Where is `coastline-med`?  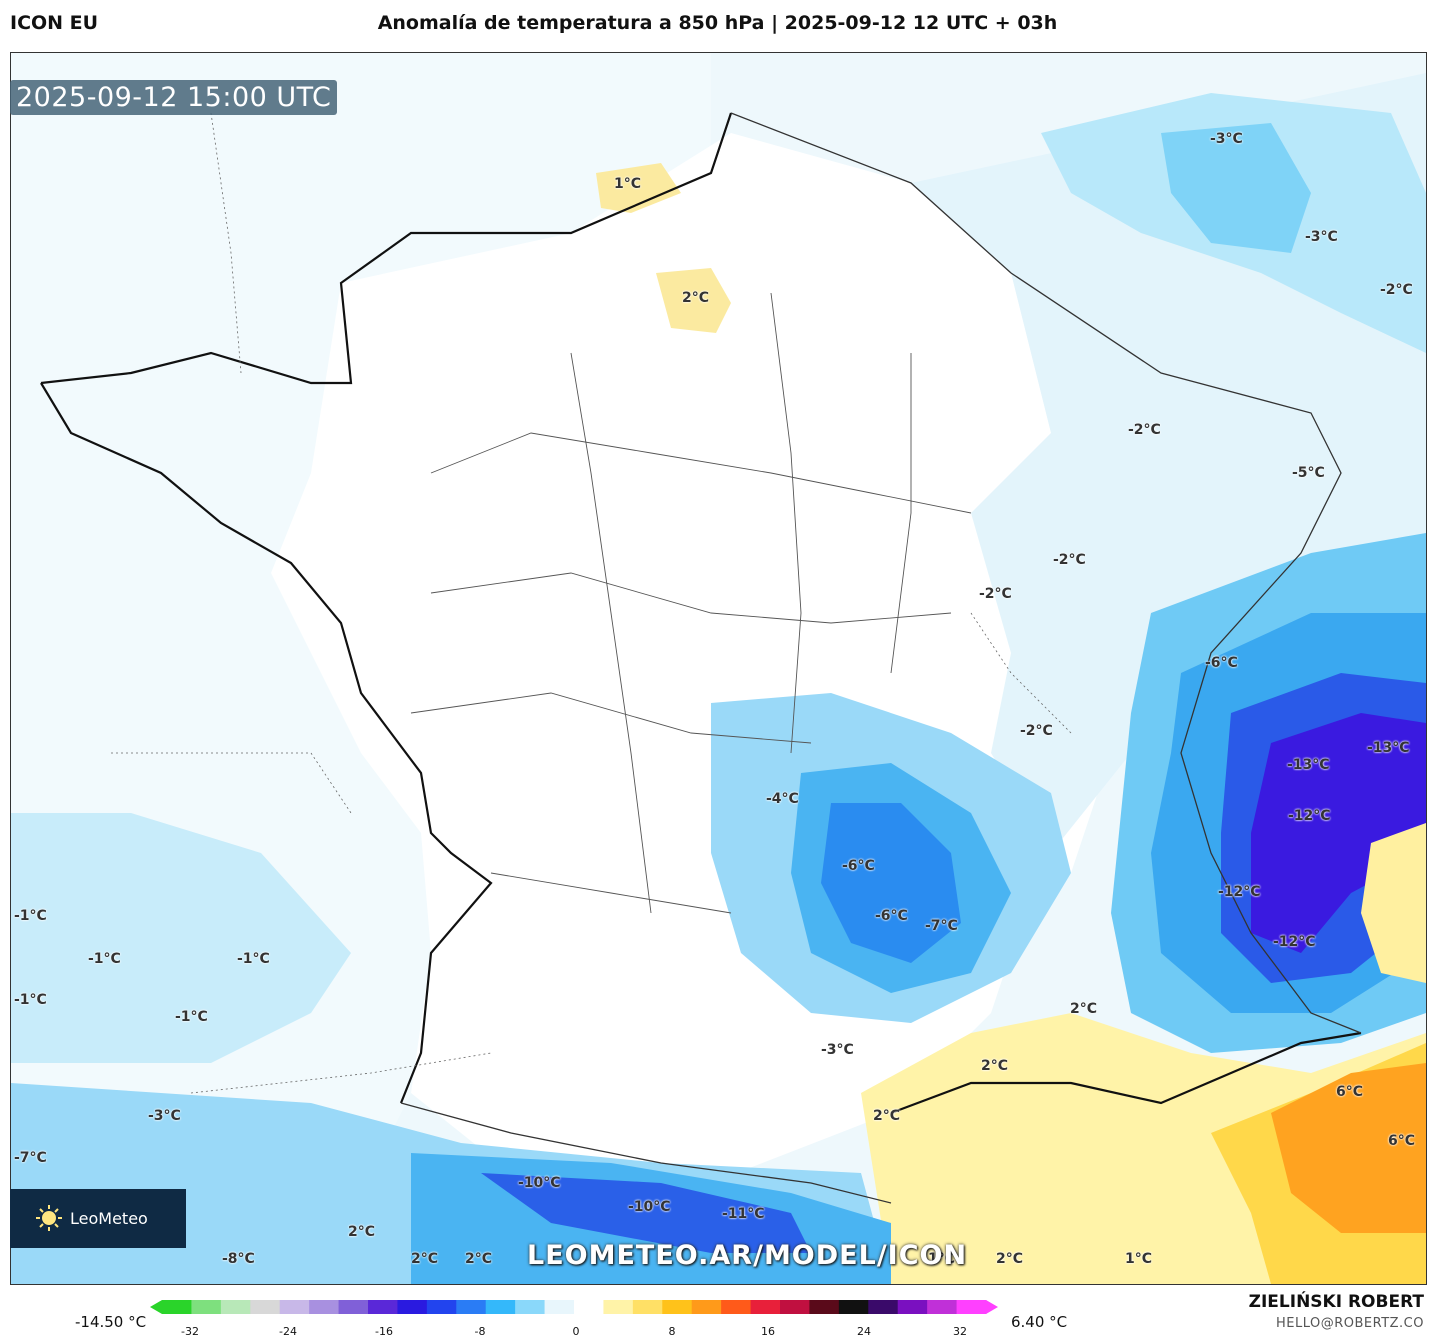 coastline-med is located at coordinates (1126, 1073).